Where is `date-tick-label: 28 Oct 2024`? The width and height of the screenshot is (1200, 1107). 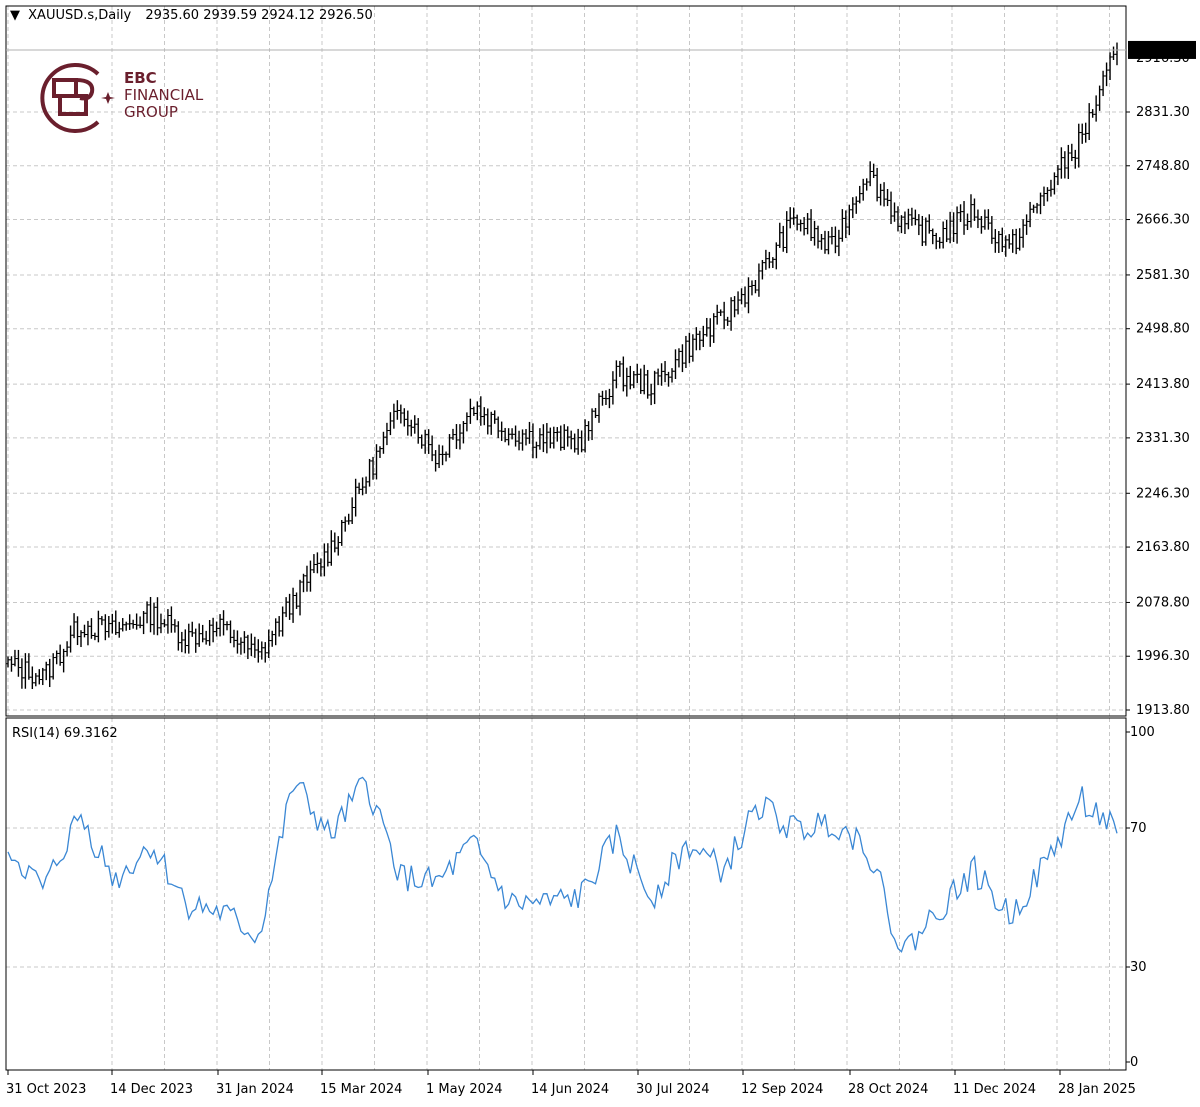
date-tick-label: 28 Oct 2024 is located at coordinates (888, 1089).